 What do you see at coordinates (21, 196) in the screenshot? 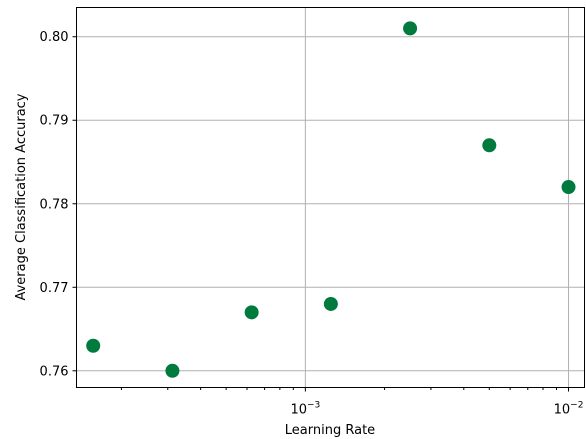
I see `y-axis-label: Average Classification Accuracy` at bounding box center [21, 196].